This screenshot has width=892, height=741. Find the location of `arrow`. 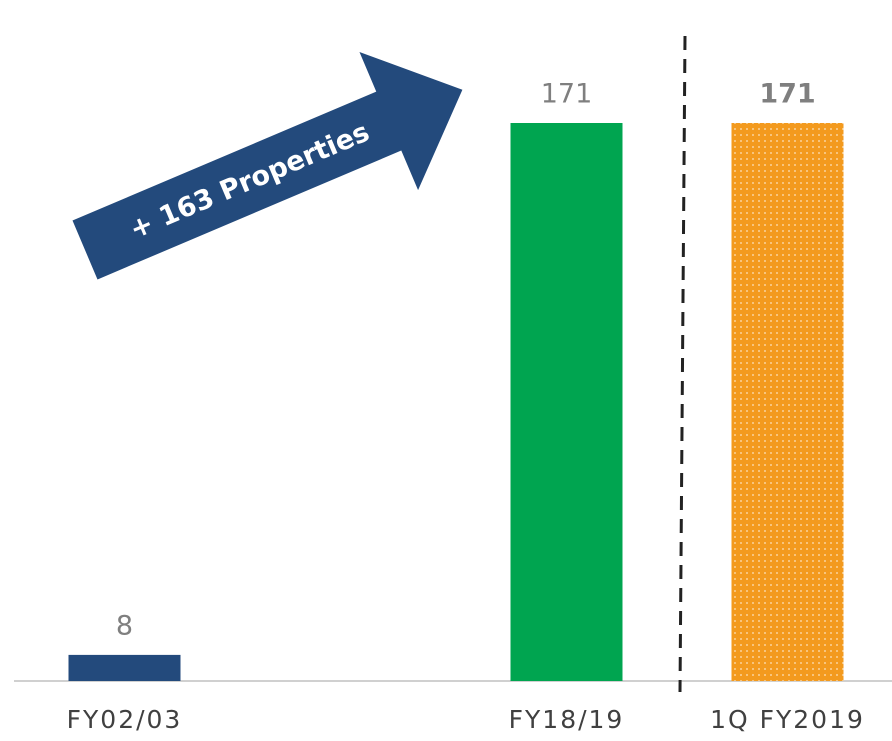

arrow is located at coordinates (267, 166).